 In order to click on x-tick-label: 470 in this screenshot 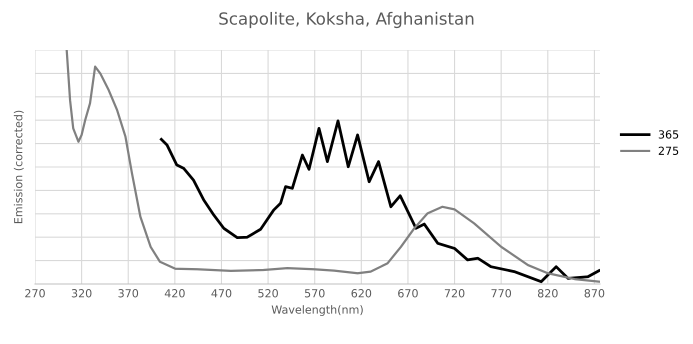, I will do `click(221, 293)`.